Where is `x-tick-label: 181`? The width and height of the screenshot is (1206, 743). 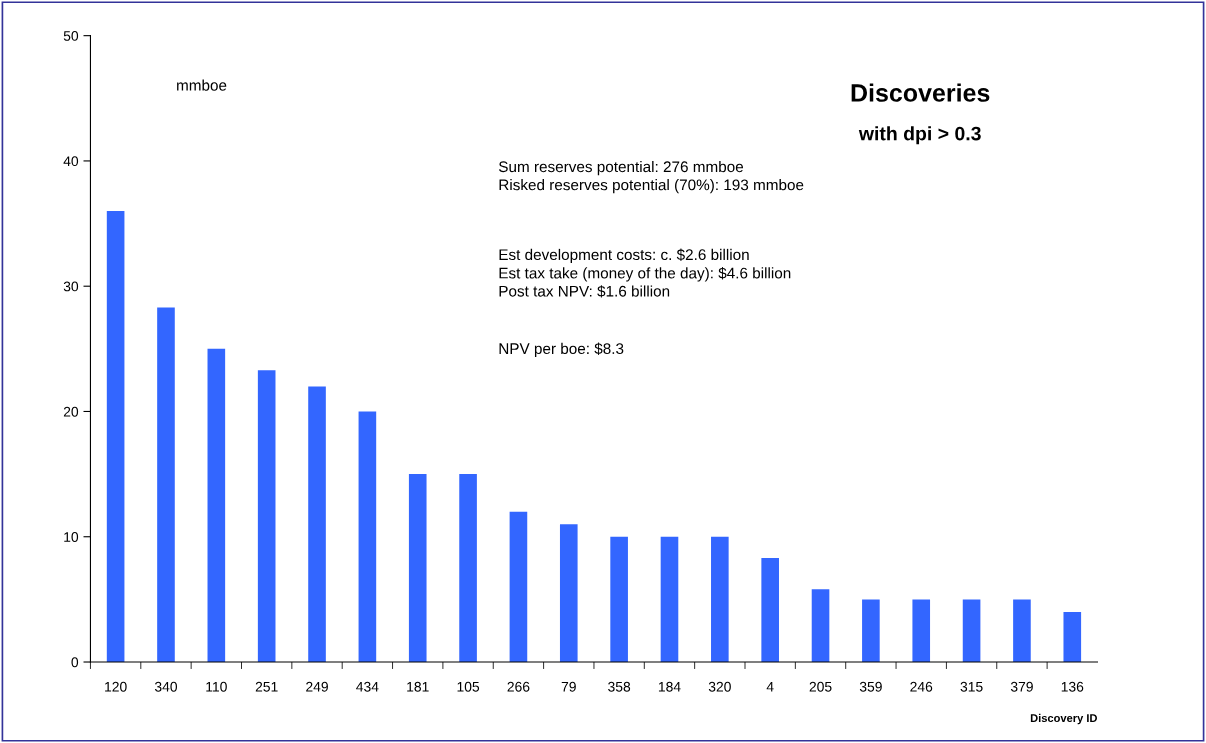 x-tick-label: 181 is located at coordinates (418, 686).